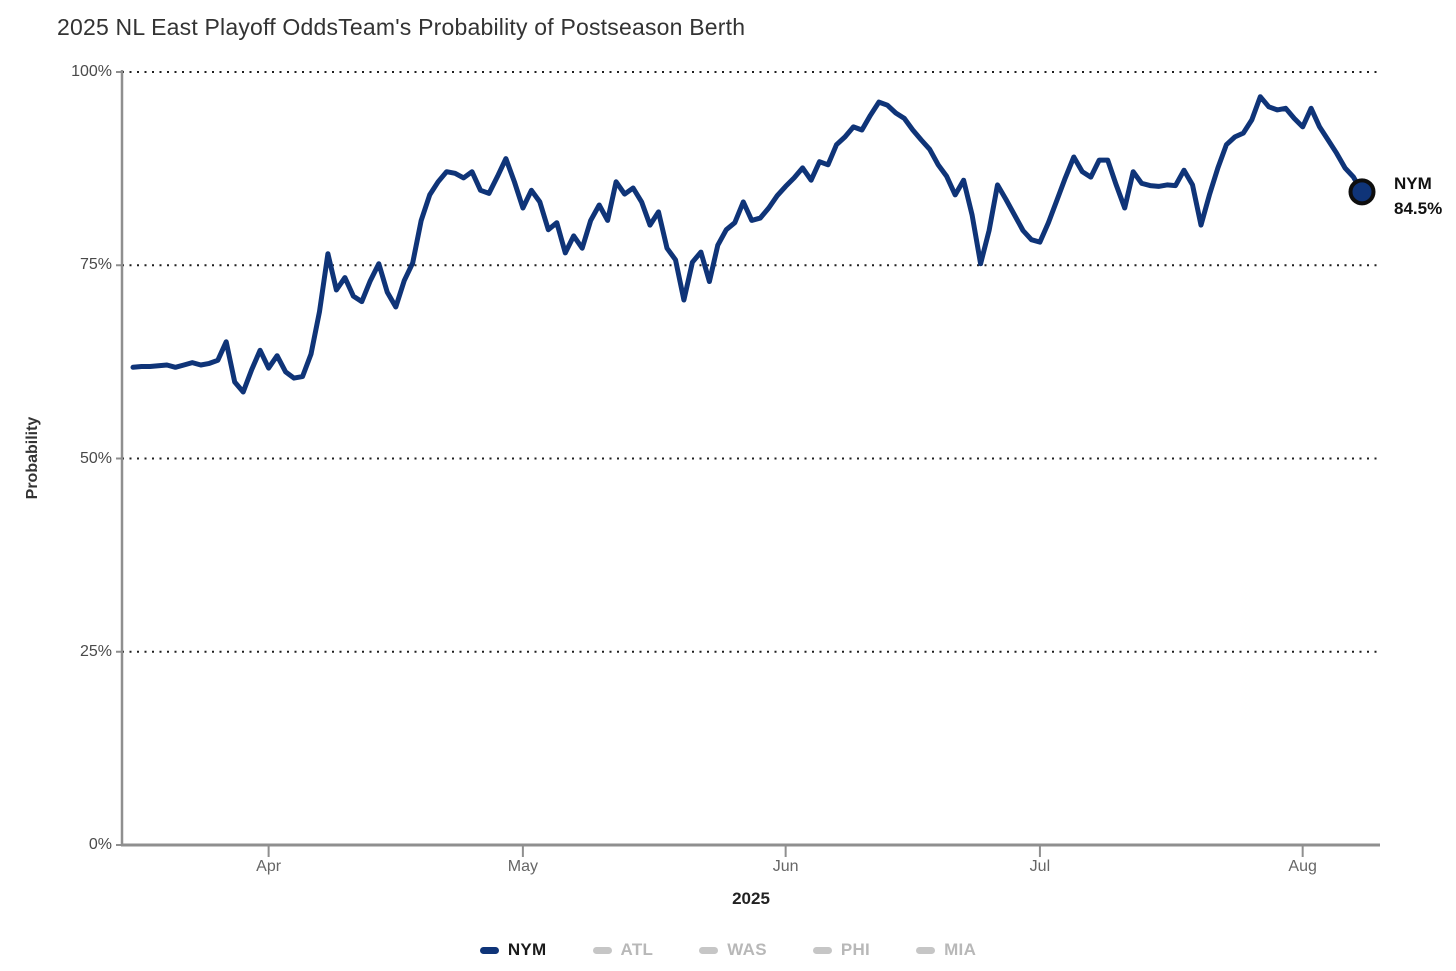 The height and width of the screenshot is (971, 1456). Describe the element at coordinates (1362, 192) in the screenshot. I see `series-end-dot` at that location.